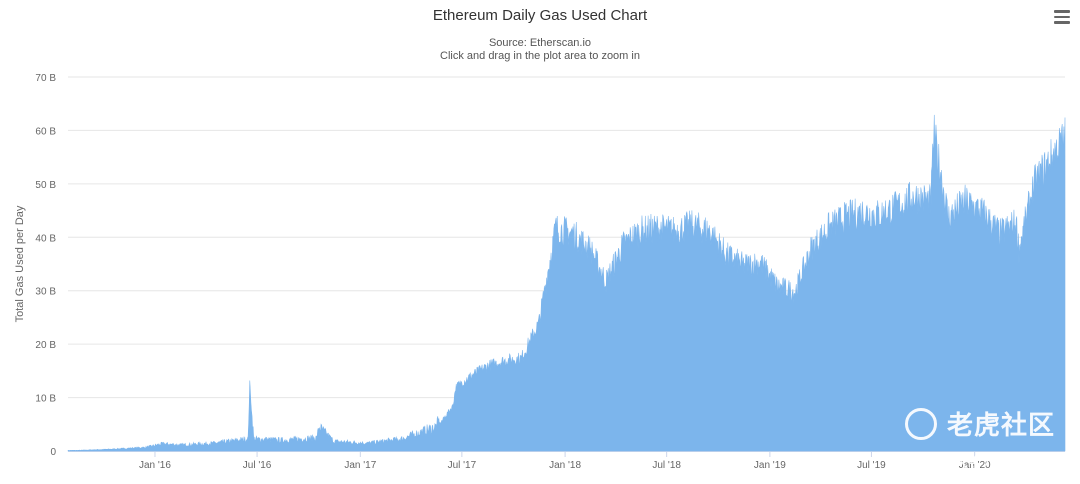 Image resolution: width=1080 pixels, height=484 pixels. I want to click on x-tick-label: Jan '16, so click(155, 465).